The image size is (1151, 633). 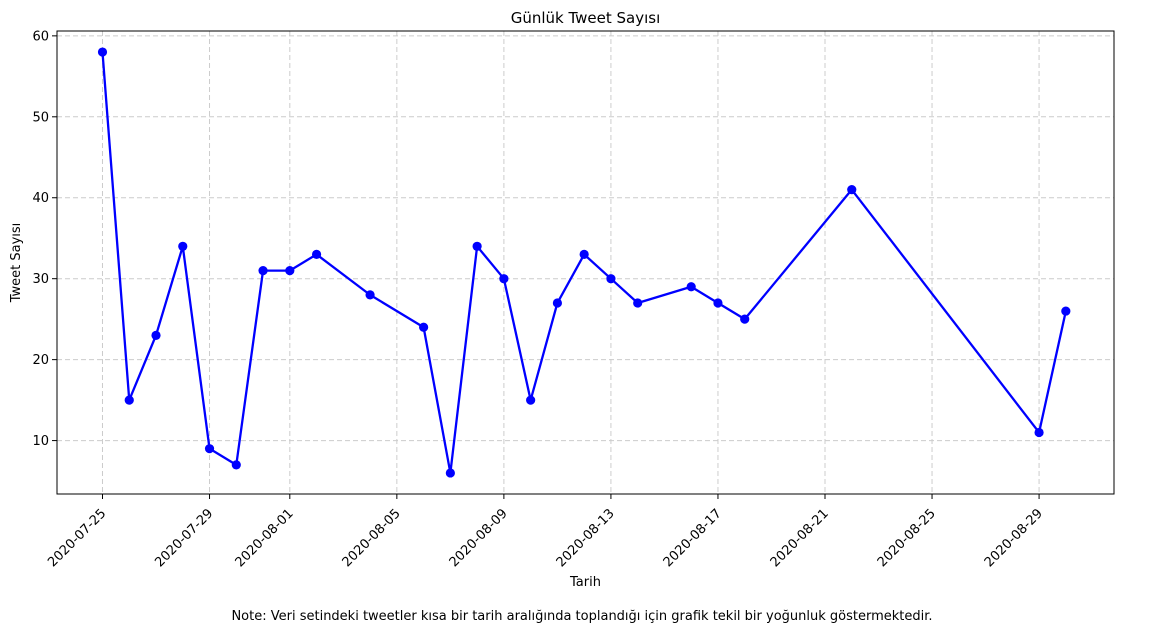 I want to click on y-tick-label: 30, so click(x=40, y=279).